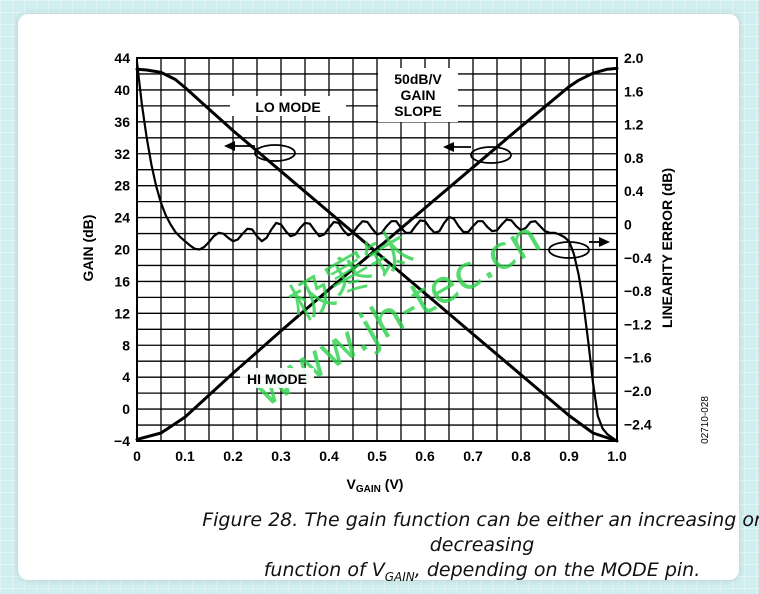 The width and height of the screenshot is (759, 594). I want to click on y-right-tick-label: −1.6, so click(638, 358).